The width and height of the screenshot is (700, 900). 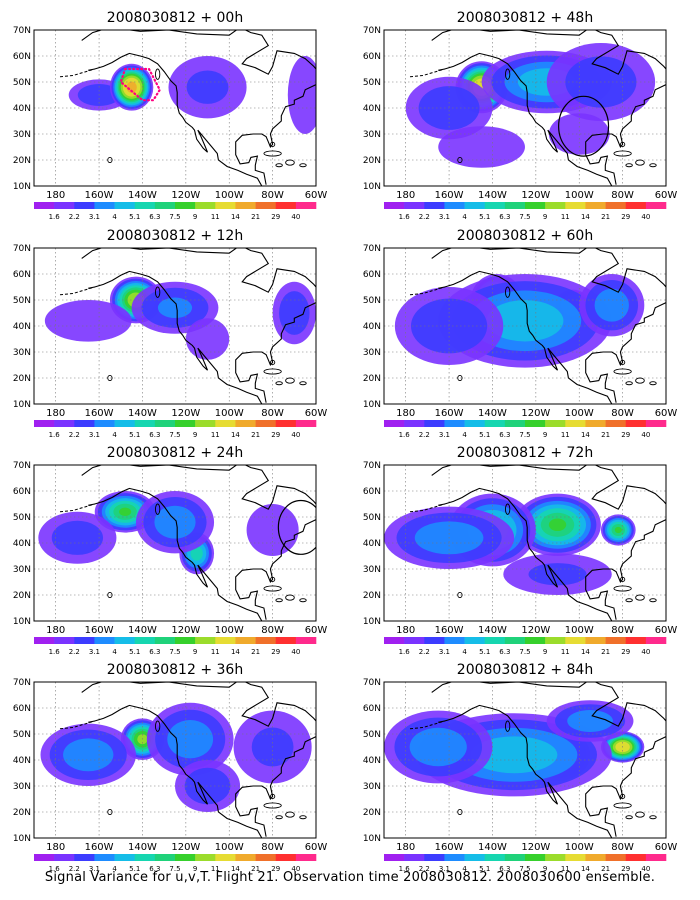 What do you see at coordinates (229, 195) in the screenshot?
I see `x-tick-label: 100W` at bounding box center [229, 195].